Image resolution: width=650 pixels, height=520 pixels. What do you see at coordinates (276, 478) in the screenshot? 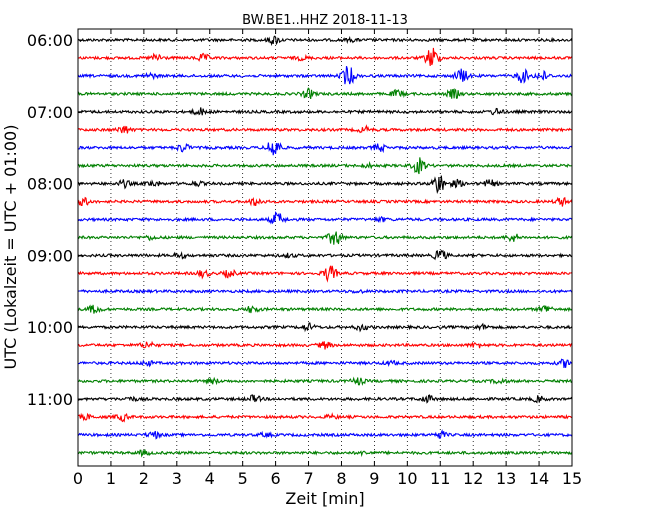
I see `x-tick-label: 6` at bounding box center [276, 478].